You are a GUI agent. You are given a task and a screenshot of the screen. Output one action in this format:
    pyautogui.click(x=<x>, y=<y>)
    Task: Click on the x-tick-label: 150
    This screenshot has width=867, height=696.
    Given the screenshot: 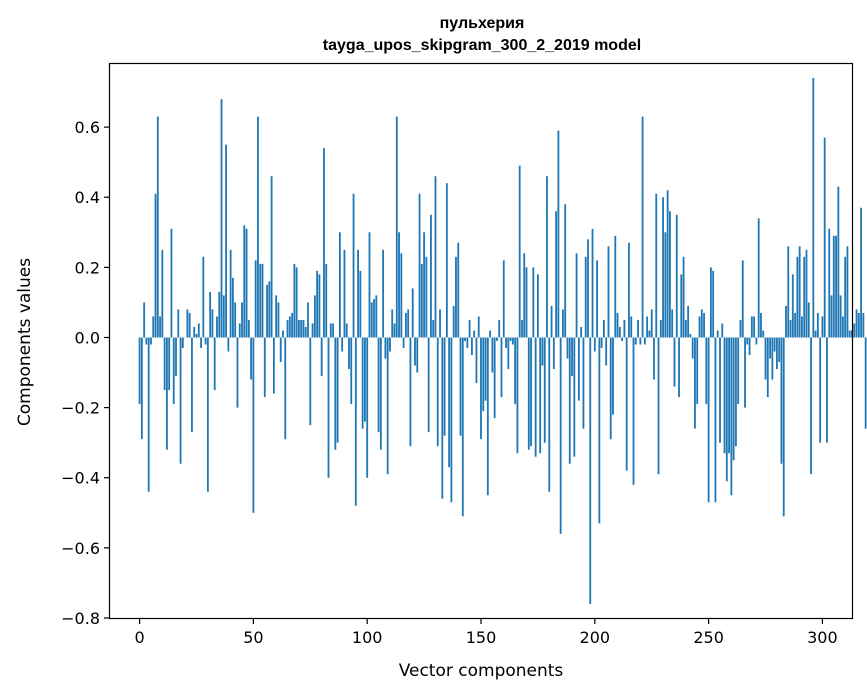 What is the action you would take?
    pyautogui.click(x=481, y=637)
    